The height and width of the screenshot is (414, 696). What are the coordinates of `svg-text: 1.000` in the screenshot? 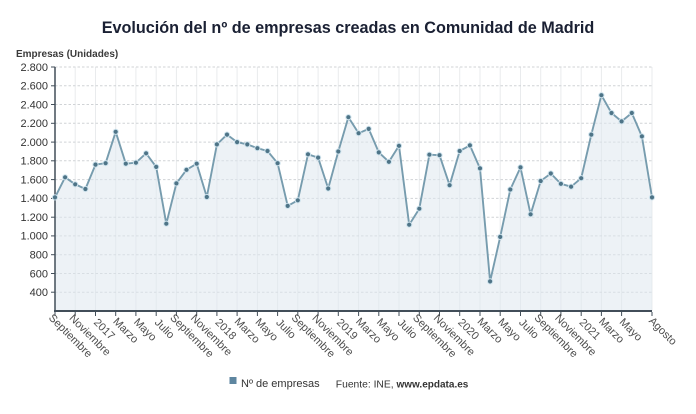 It's located at (34, 237).